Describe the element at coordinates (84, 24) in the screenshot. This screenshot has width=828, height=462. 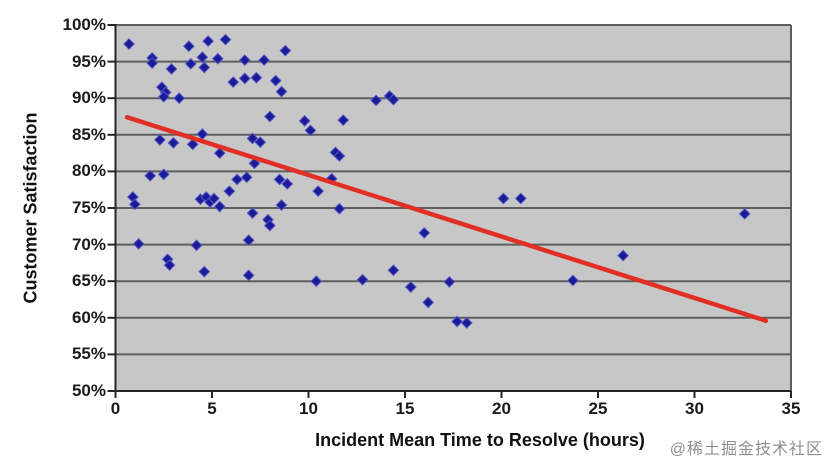
I see `y-tick-label: 100%` at that location.